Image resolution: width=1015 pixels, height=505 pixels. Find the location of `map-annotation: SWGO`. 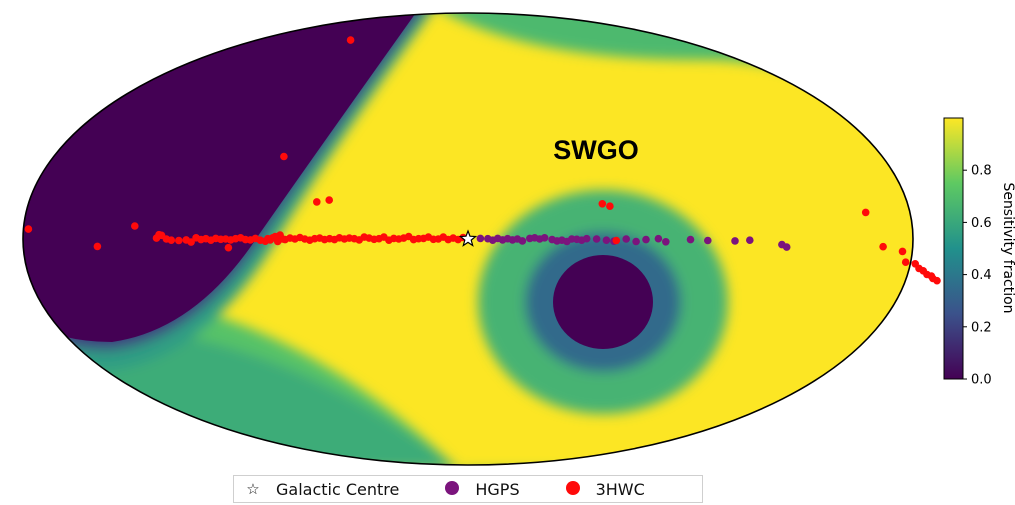

map-annotation: SWGO is located at coordinates (596, 150).